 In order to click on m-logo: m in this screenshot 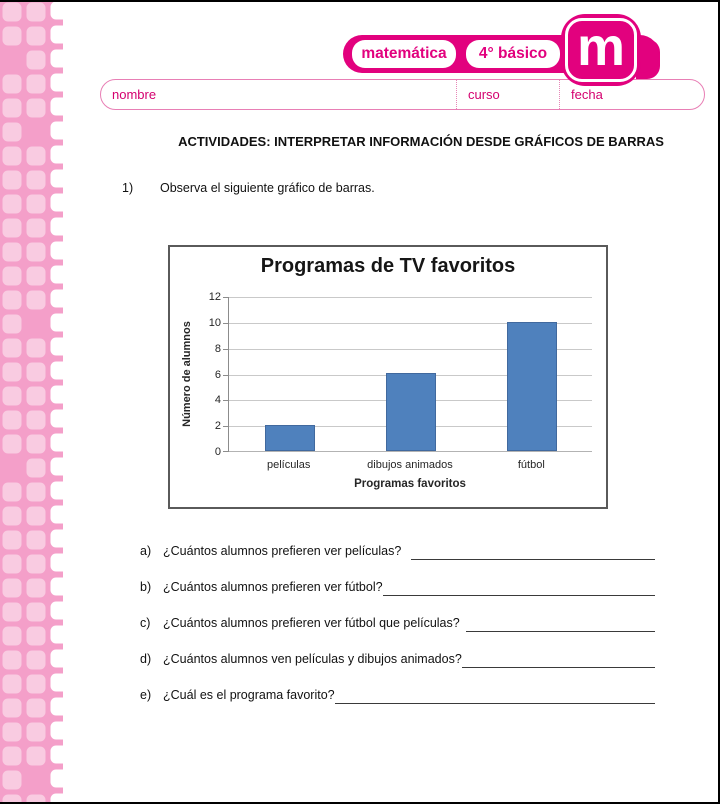, I will do `click(601, 50)`.